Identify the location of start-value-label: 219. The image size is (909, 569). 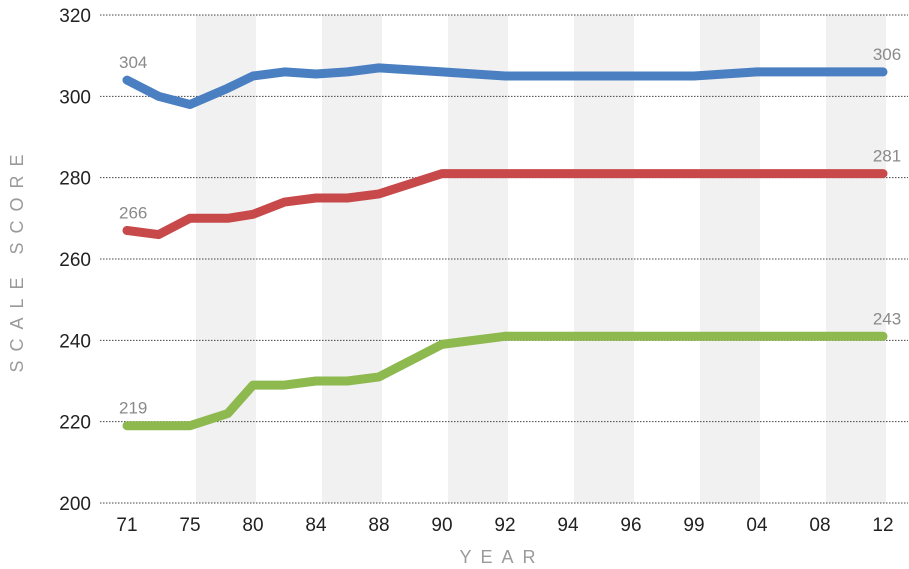
(133, 408).